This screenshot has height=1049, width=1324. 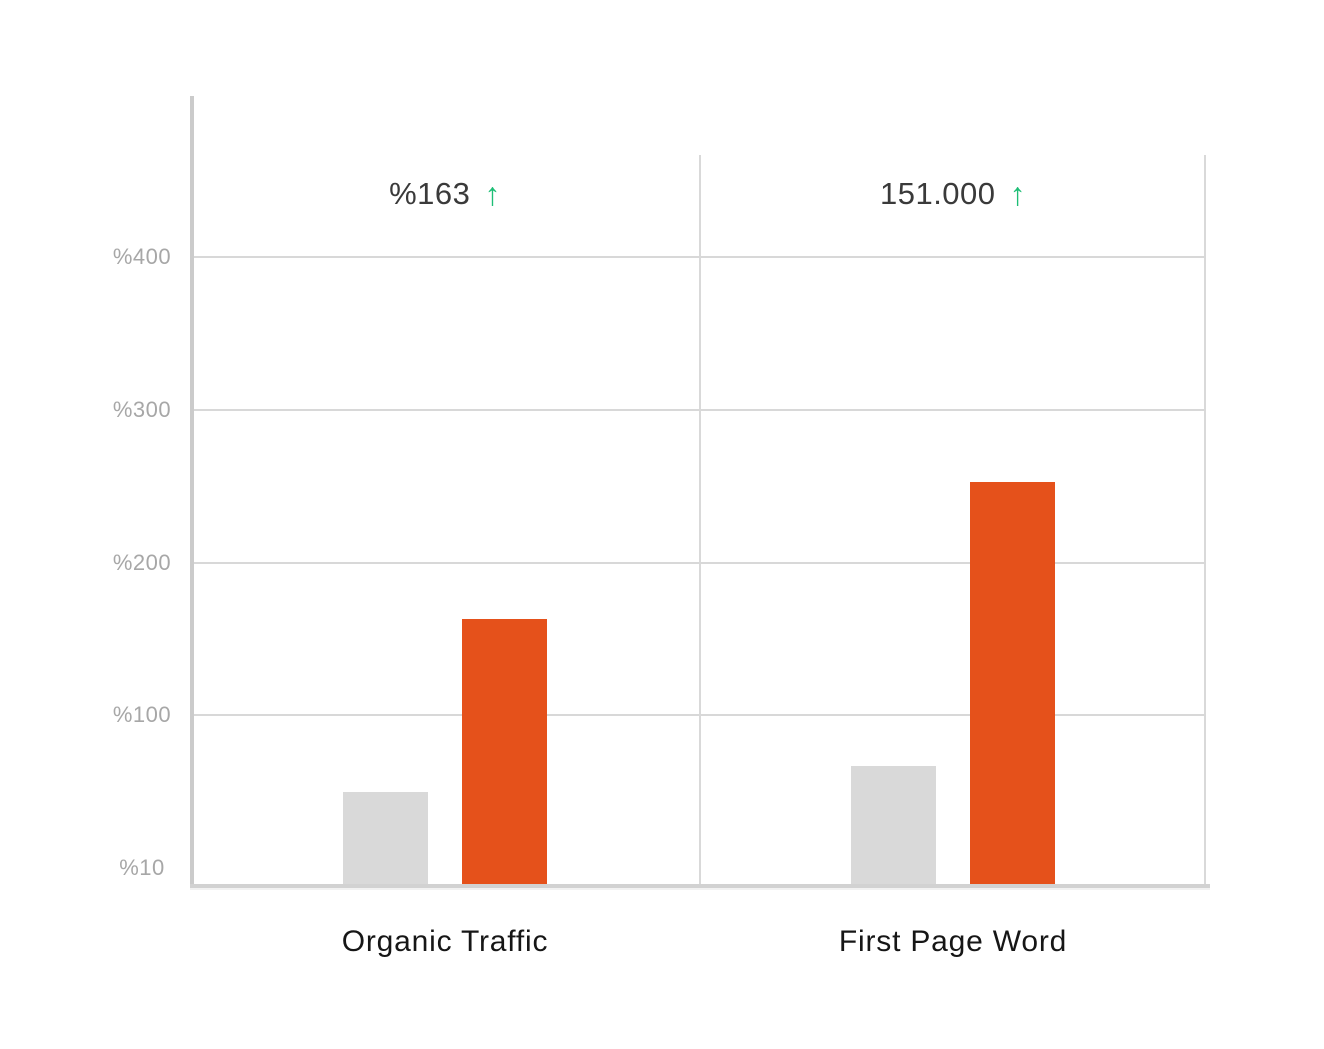 I want to click on category-label-first-page-word: First Page Word, so click(x=953, y=941).